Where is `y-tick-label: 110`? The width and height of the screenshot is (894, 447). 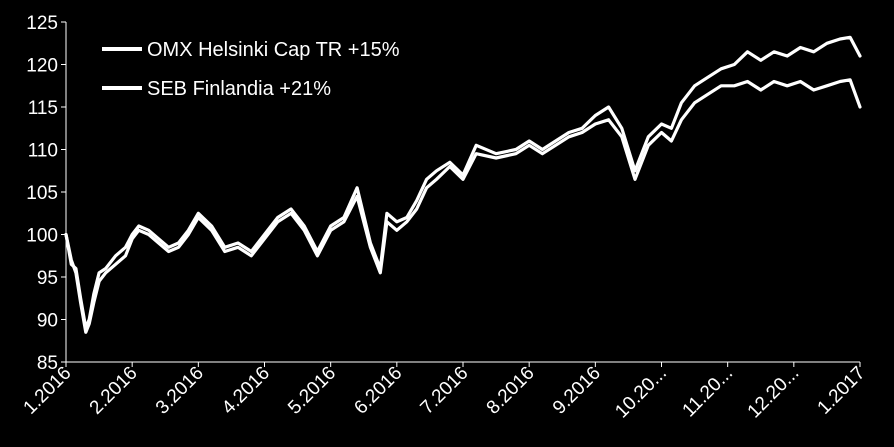 y-tick-label: 110 is located at coordinates (43, 151).